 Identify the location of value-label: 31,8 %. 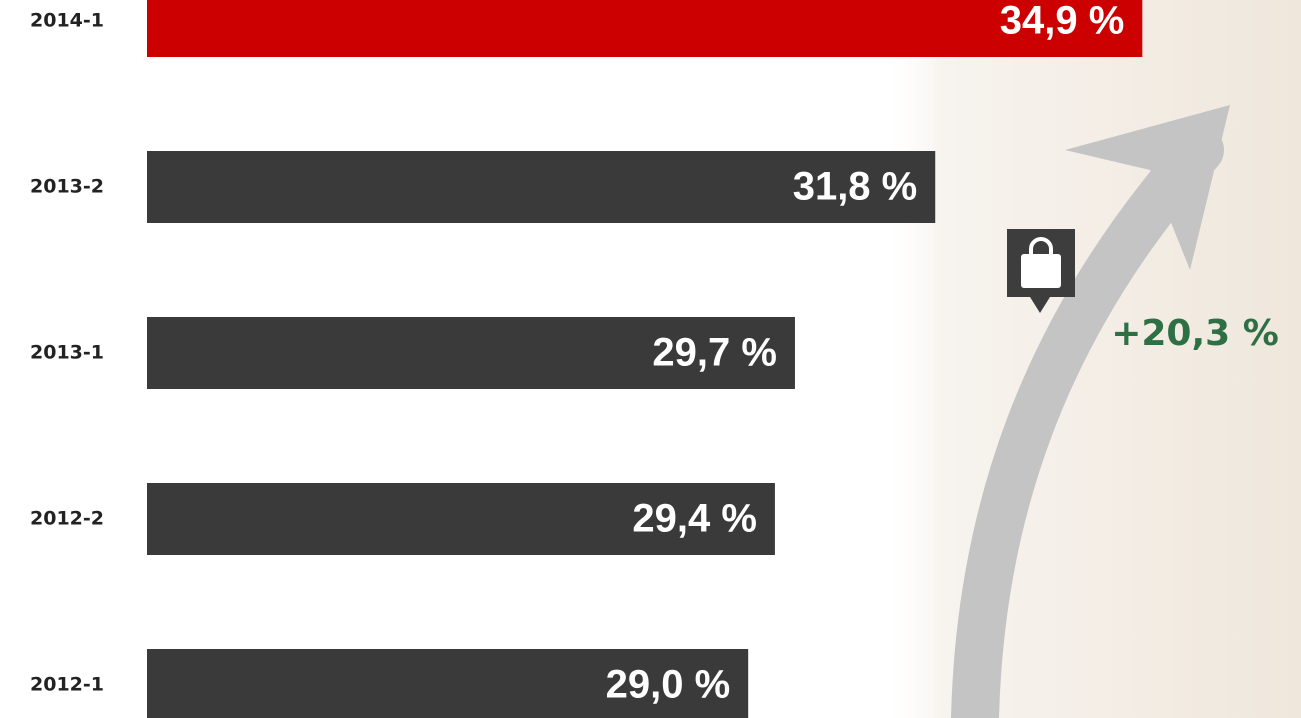
(855, 187).